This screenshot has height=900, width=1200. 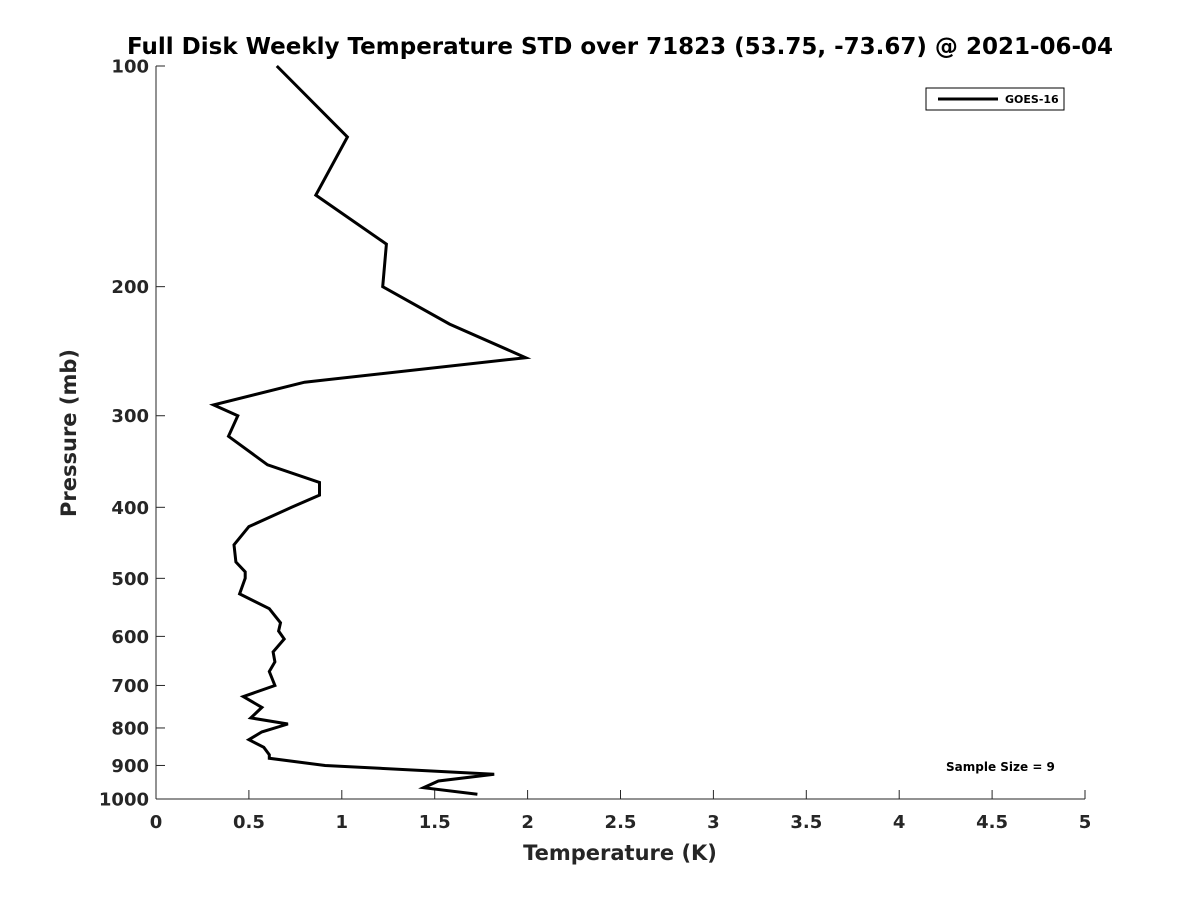 What do you see at coordinates (992, 822) in the screenshot?
I see `x-tick-label: 4.5` at bounding box center [992, 822].